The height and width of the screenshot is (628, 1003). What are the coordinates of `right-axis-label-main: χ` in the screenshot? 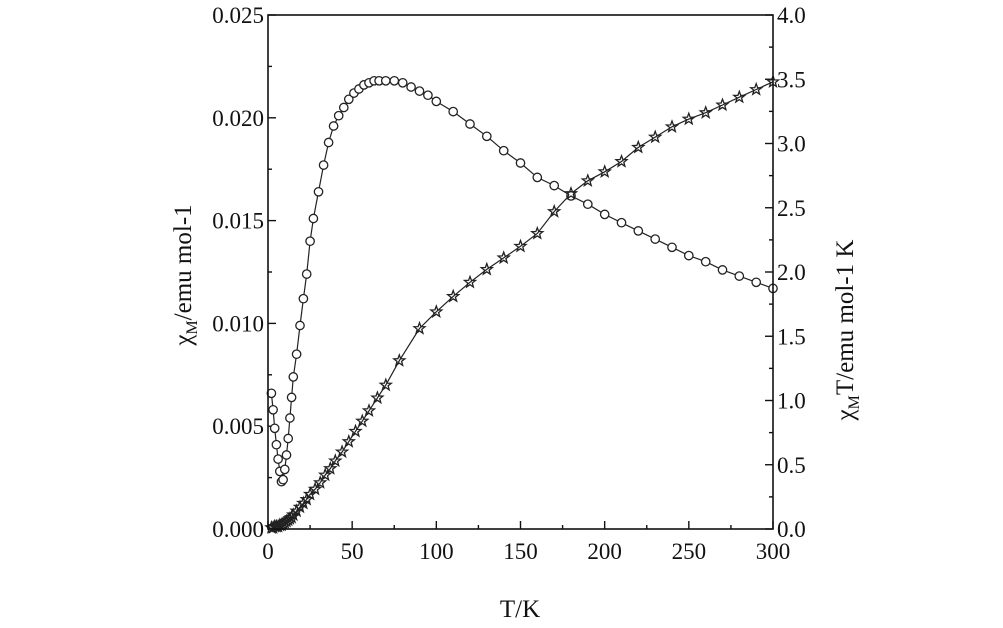 It's located at (845, 415).